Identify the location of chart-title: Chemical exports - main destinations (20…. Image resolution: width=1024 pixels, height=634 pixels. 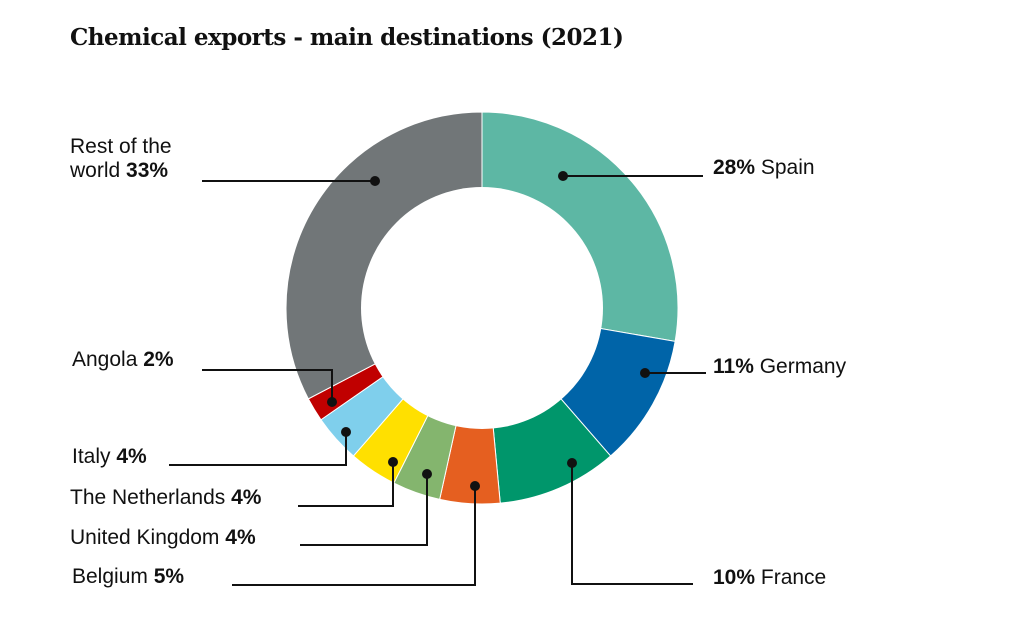
(347, 37).